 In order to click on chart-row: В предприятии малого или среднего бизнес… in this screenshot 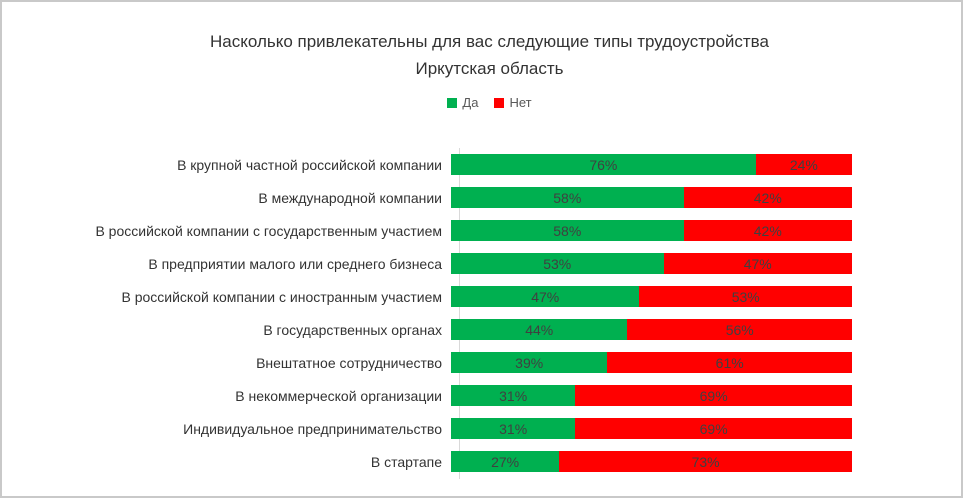, I will do `click(482, 263)`.